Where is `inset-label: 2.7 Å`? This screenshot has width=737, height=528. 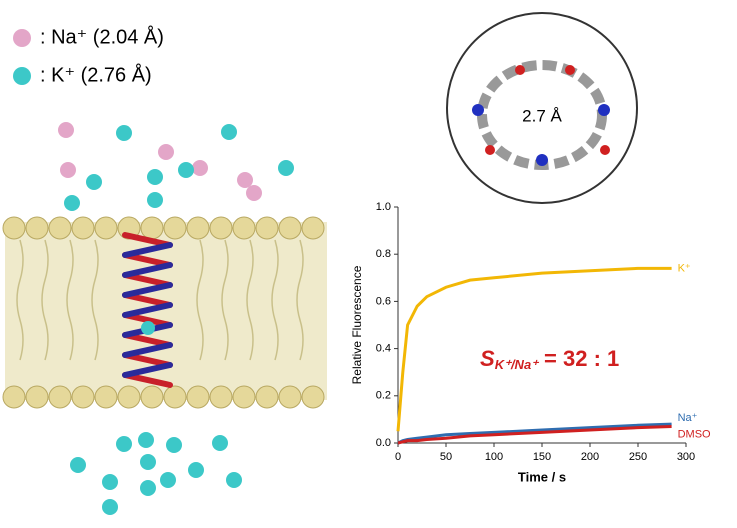
inset-label: 2.7 Å is located at coordinates (542, 115).